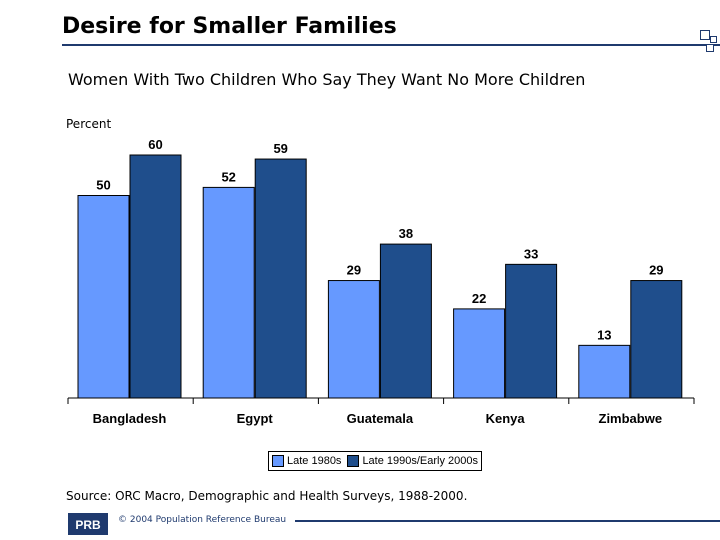 The image size is (720, 540). Describe the element at coordinates (507, 521) in the screenshot. I see `footer-rule` at that location.